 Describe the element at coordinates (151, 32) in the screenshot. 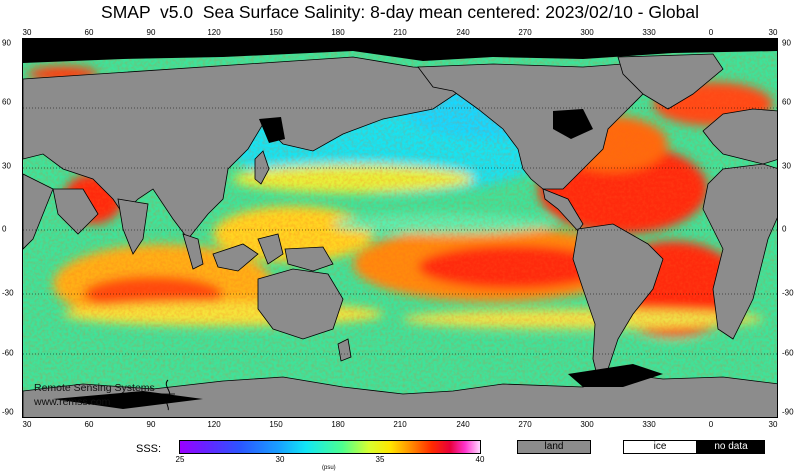

I see `lon-tick-top: 90` at that location.